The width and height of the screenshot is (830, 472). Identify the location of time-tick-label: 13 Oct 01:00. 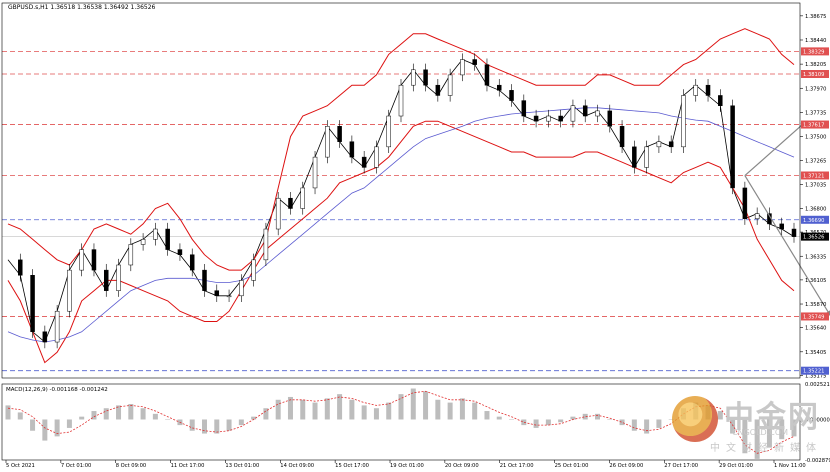
(242, 465).